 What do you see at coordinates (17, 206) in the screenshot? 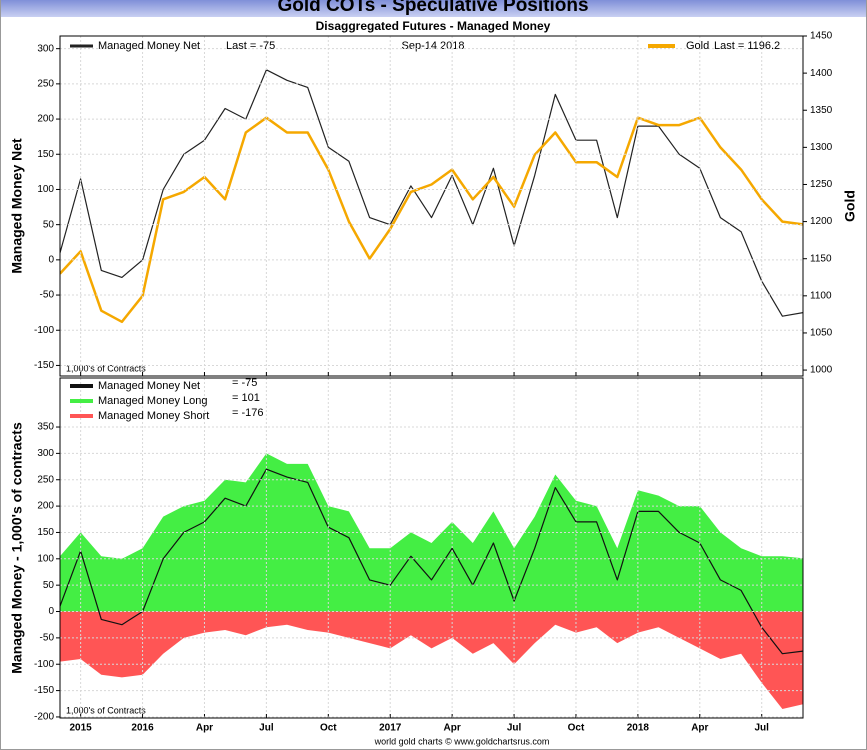
I see `y-axis-label: Managed Money Net` at bounding box center [17, 206].